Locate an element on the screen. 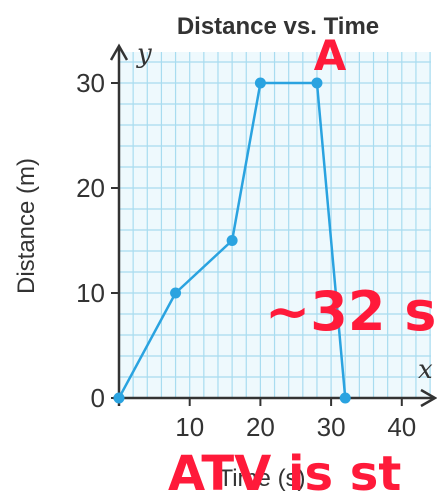  x-tick-label: 20 is located at coordinates (260, 427).